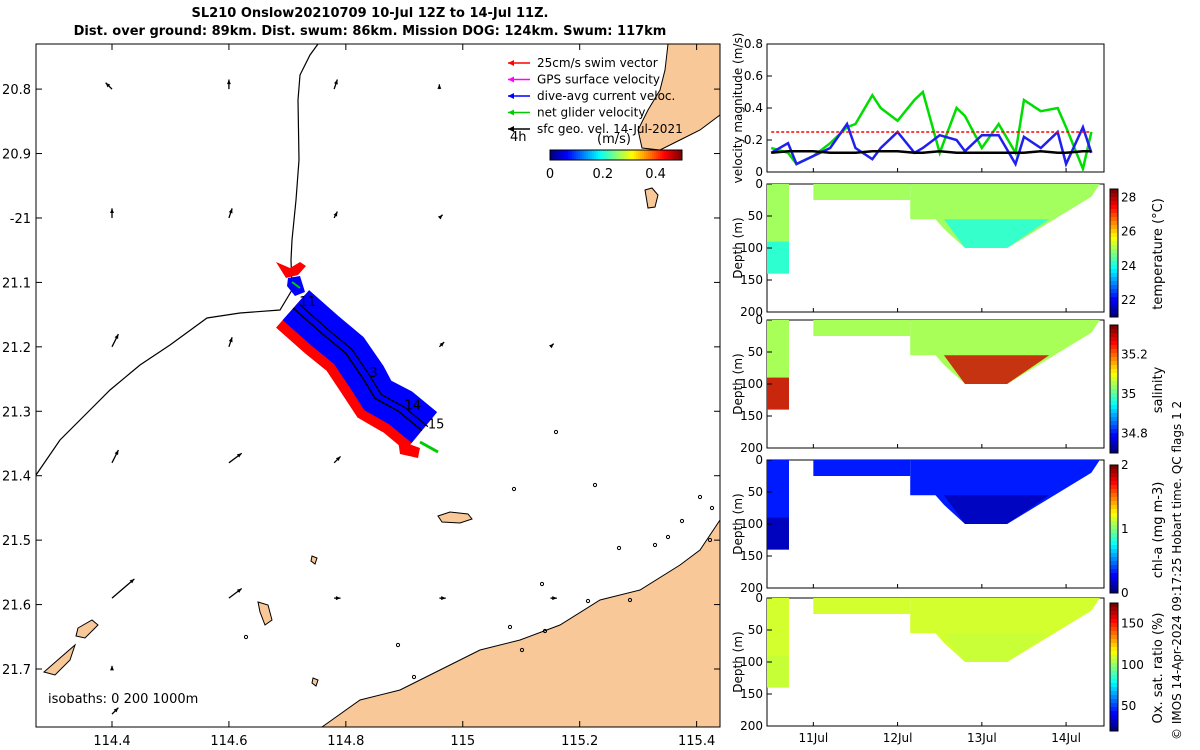 The width and height of the screenshot is (1200, 750). I want to click on temperature-ytick-label: 150, so click(751, 280).